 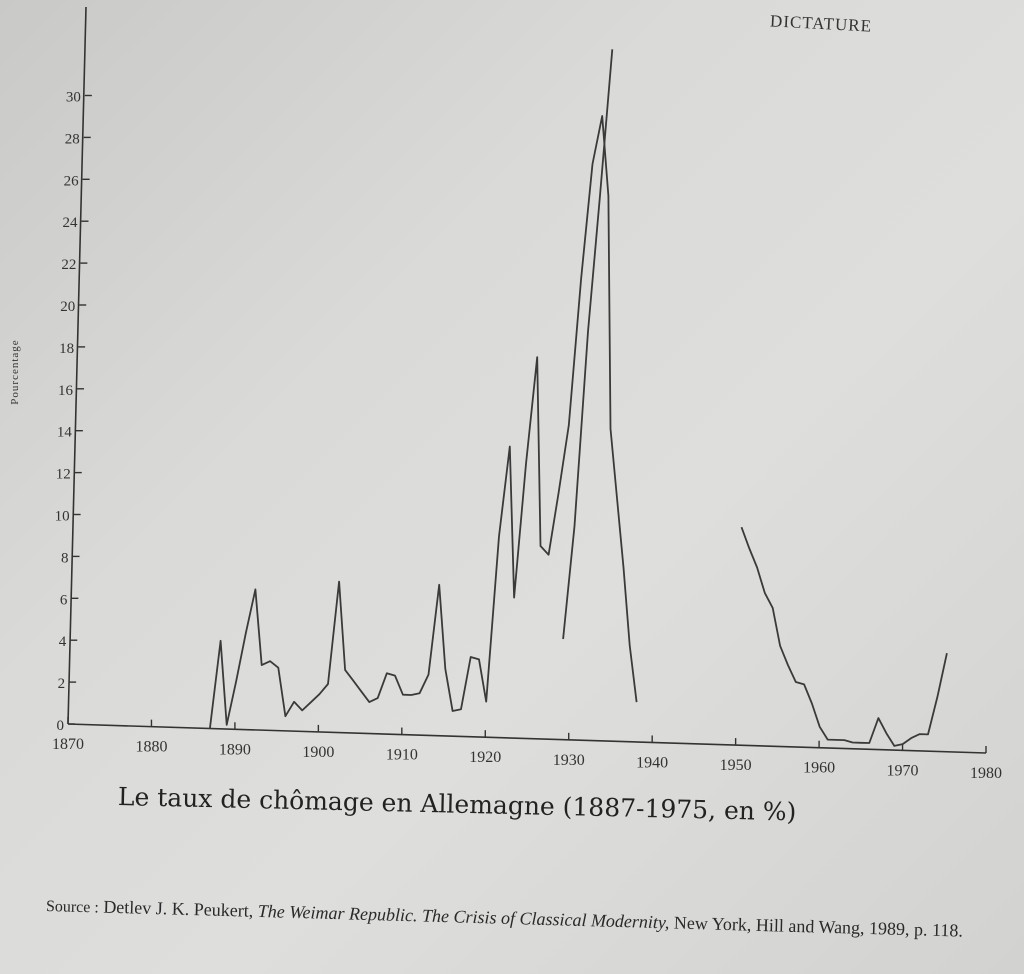 I want to click on x-tick-label: 1900, so click(x=318, y=752).